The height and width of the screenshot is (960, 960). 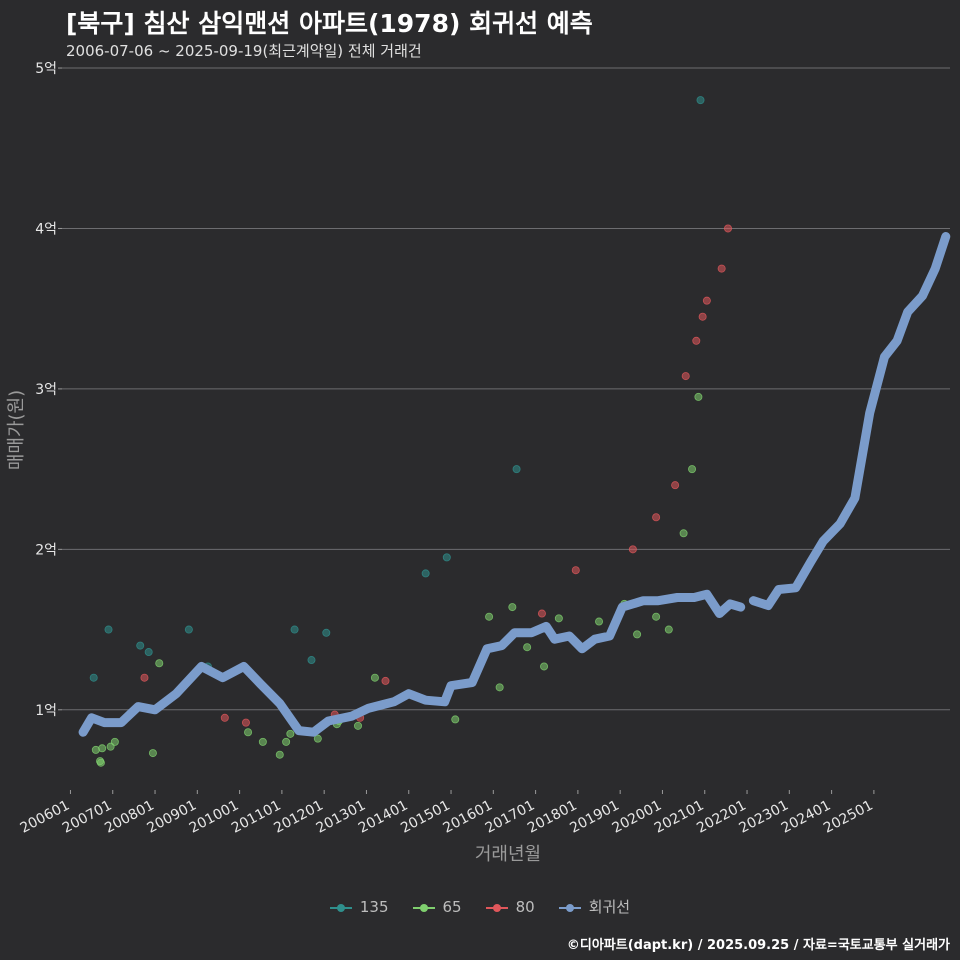 What do you see at coordinates (46, 229) in the screenshot?
I see `y-tick-label: 4억` at bounding box center [46, 229].